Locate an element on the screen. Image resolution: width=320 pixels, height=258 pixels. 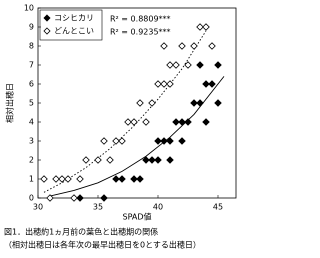
y-tick-label: 6 is located at coordinates (31, 84).